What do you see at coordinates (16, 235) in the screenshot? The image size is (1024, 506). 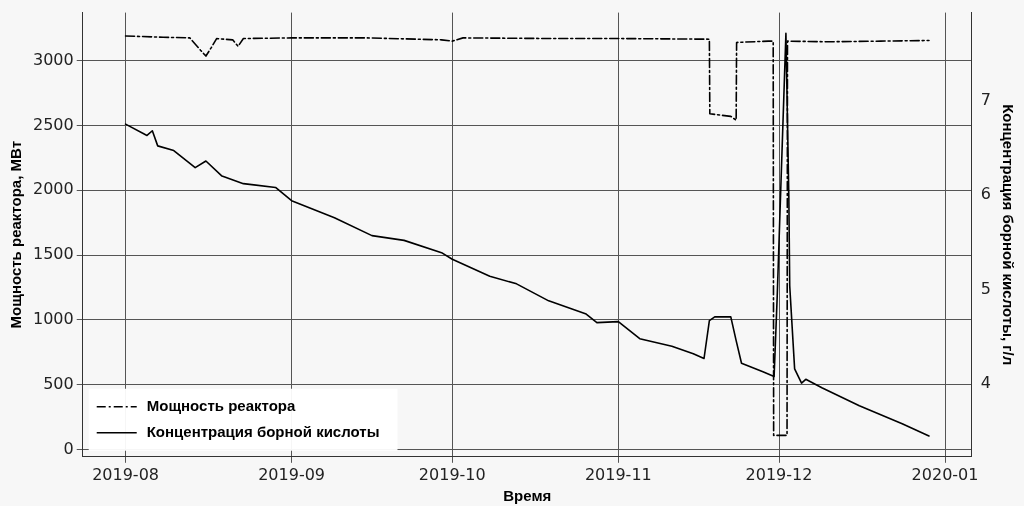 I see `y-axis-title: Мощность реактора, МВт` at bounding box center [16, 235].